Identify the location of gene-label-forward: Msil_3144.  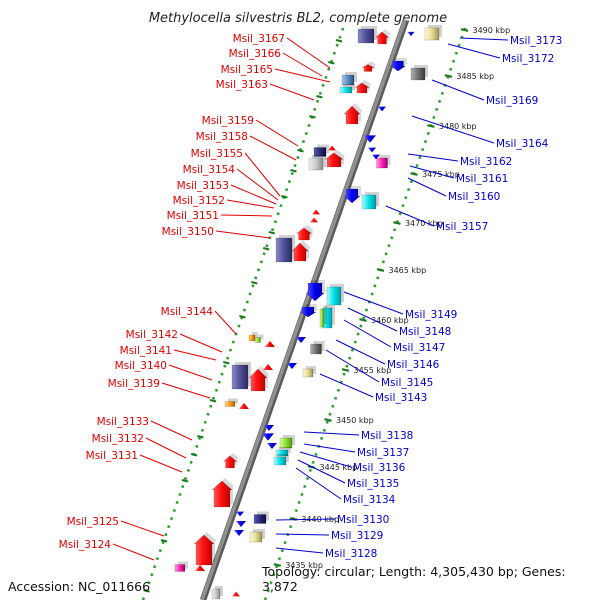
(187, 312).